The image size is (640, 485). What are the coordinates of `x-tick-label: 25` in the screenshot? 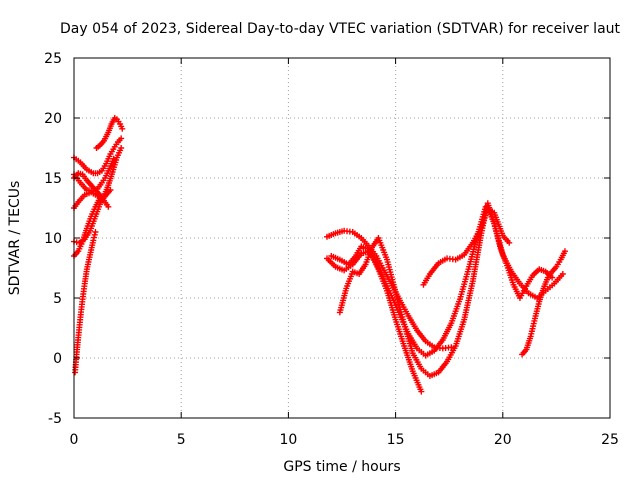 It's located at (610, 440).